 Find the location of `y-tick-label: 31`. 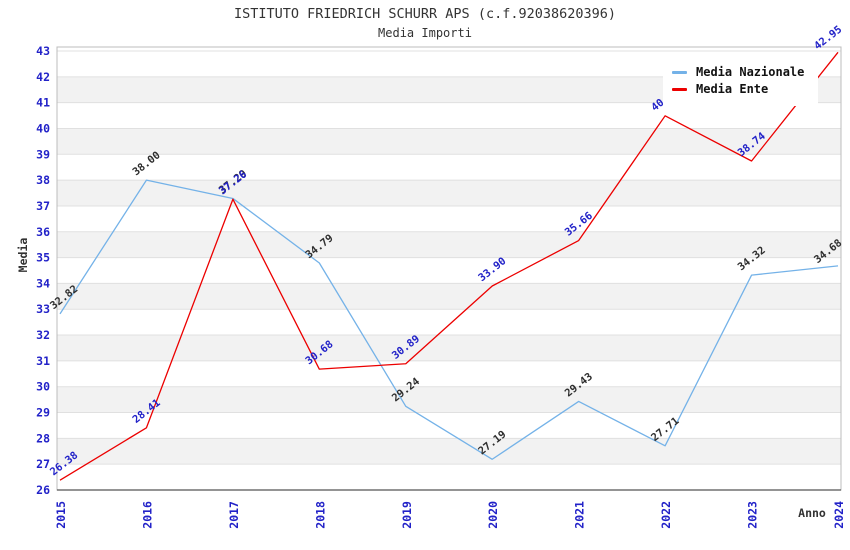

y-tick-label: 31 is located at coordinates (43, 361).